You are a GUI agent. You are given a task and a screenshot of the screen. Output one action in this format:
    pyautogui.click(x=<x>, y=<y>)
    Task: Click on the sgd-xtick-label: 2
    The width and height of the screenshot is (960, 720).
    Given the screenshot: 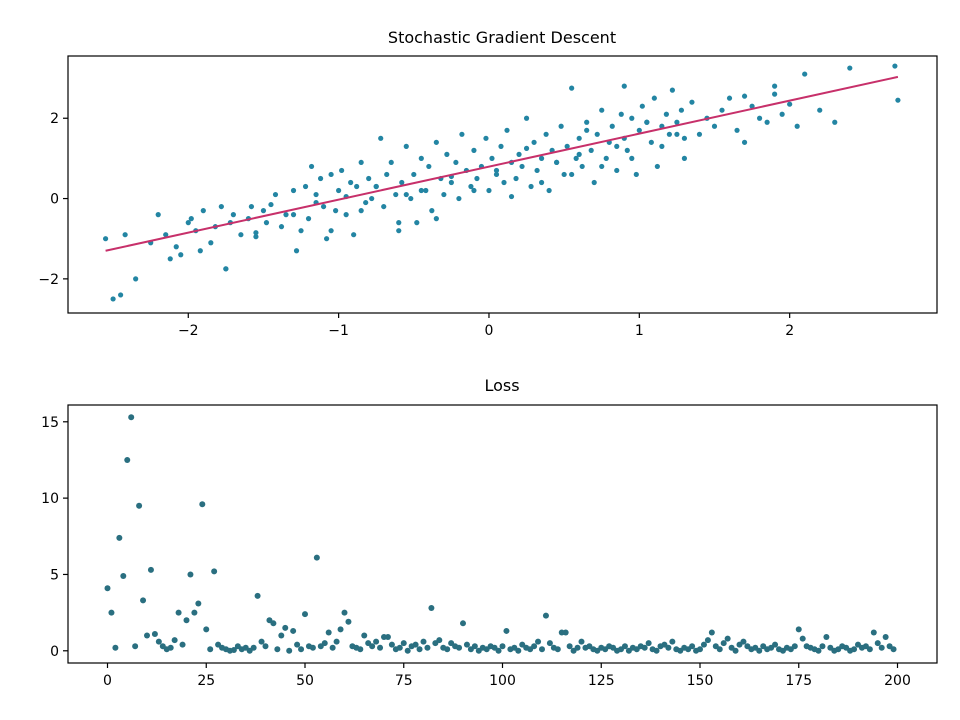 What is the action you would take?
    pyautogui.click(x=789, y=331)
    